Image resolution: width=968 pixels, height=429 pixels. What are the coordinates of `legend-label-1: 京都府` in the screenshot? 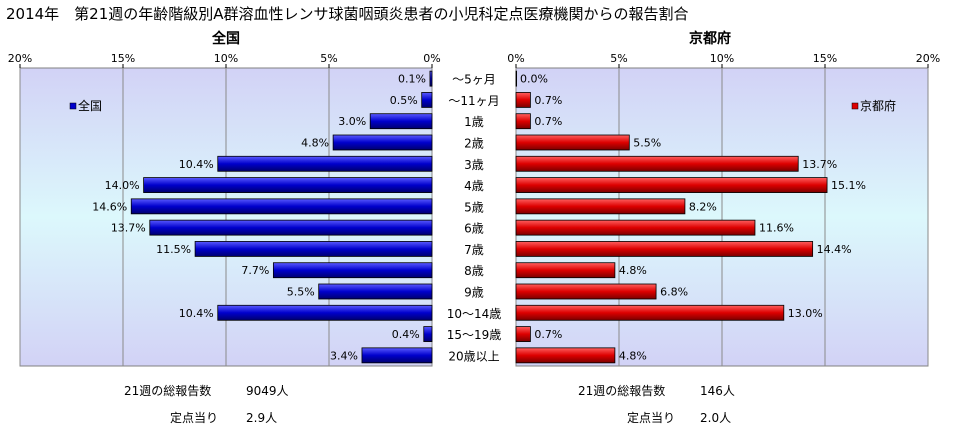 It's located at (878, 105).